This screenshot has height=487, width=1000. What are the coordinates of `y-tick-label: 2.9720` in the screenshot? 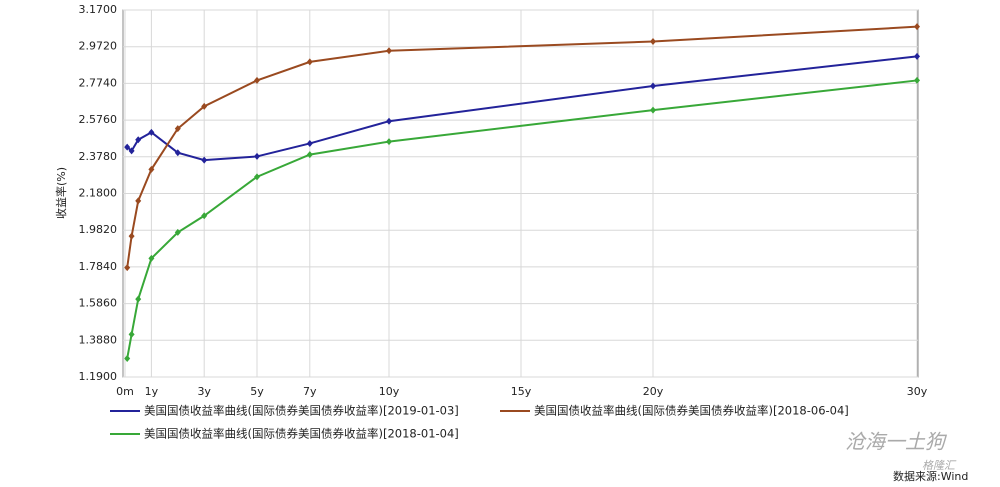 It's located at (98, 46).